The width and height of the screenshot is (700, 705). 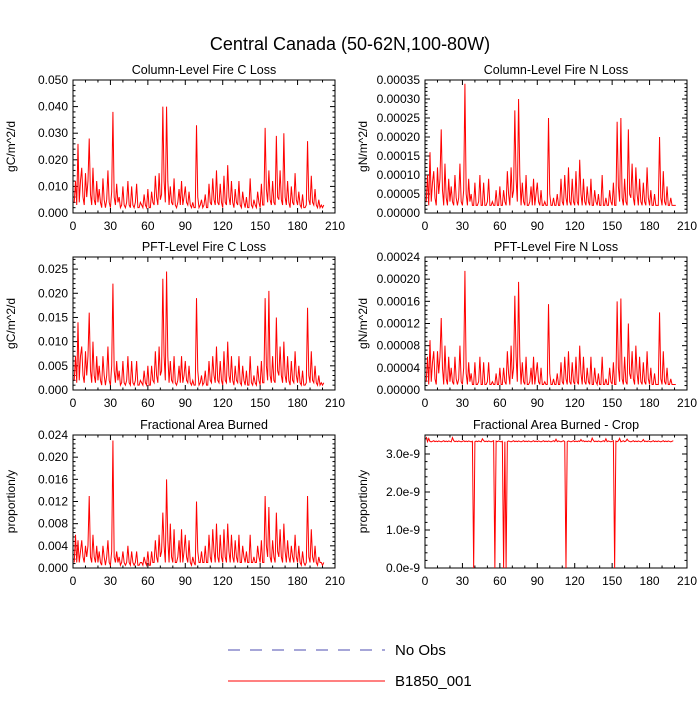 What do you see at coordinates (399, 194) in the screenshot?
I see `y-tick-label: 0.00005` at bounding box center [399, 194].